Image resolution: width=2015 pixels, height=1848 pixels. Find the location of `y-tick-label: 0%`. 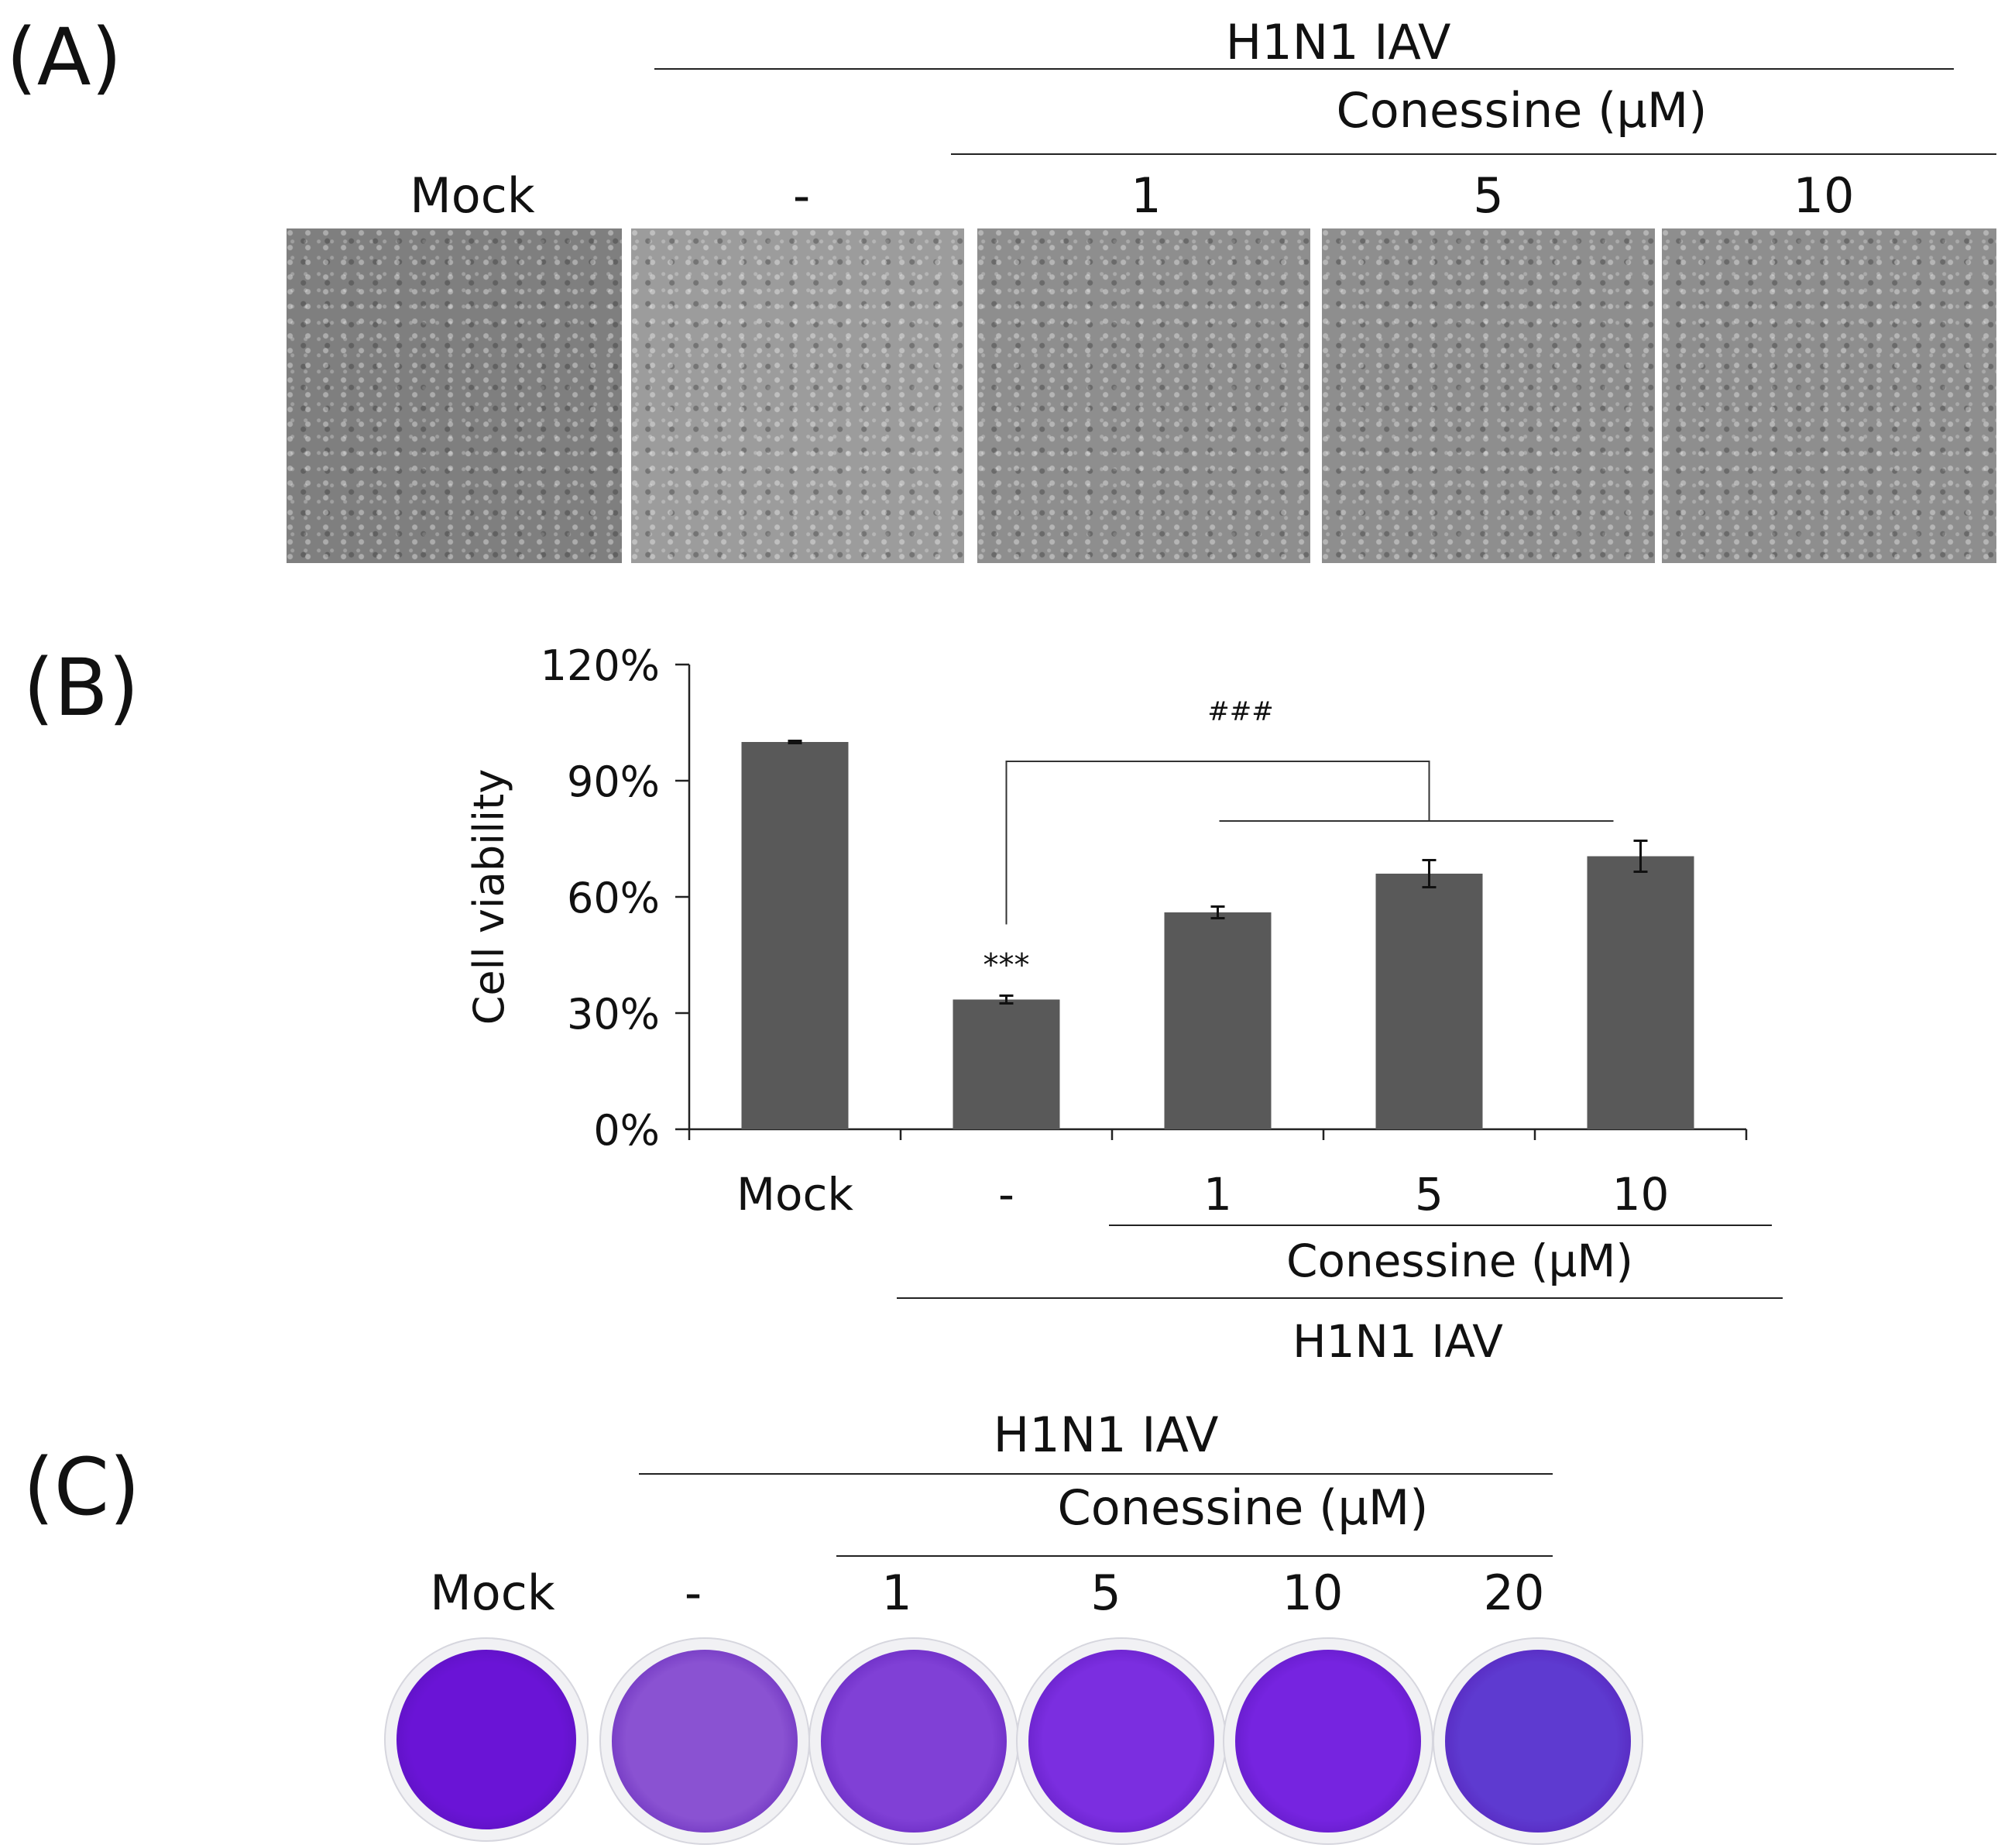

y-tick-label: 0% is located at coordinates (626, 1130).